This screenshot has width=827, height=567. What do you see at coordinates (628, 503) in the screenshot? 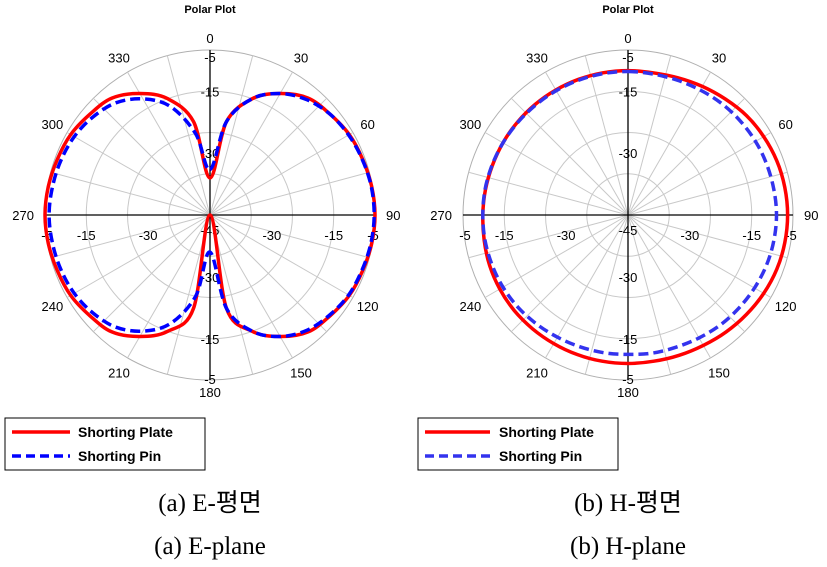
I see `caption-korean: (b) H-평면` at bounding box center [628, 503].